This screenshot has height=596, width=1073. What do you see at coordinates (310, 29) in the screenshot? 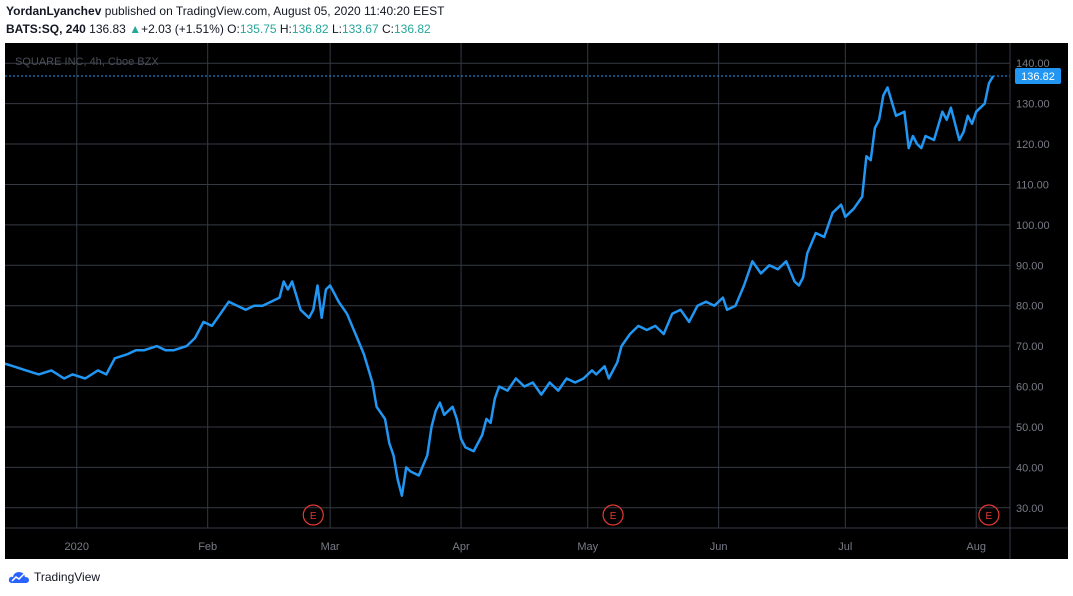
I see `high-value: 136.82` at bounding box center [310, 29].